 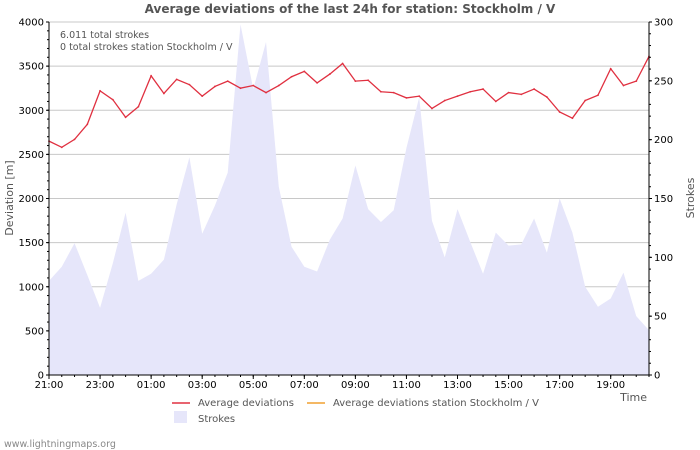 I want to click on x-tick-label: 03:00, so click(x=202, y=385).